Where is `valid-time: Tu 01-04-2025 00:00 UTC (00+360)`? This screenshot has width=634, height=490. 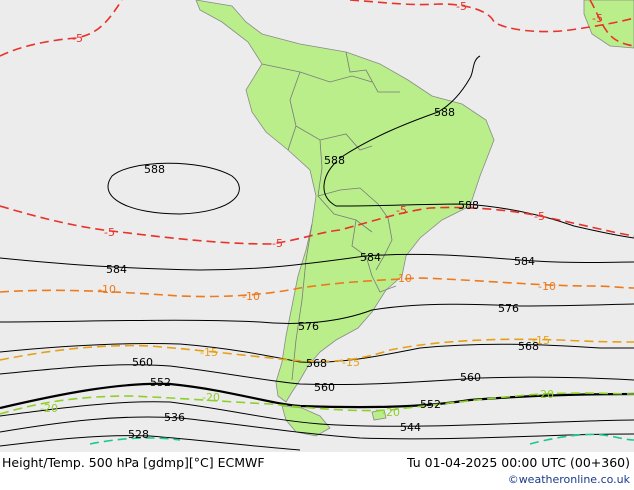
valid-time: Tu 01-04-2025 00:00 UTC (00+360) is located at coordinates (518, 462).